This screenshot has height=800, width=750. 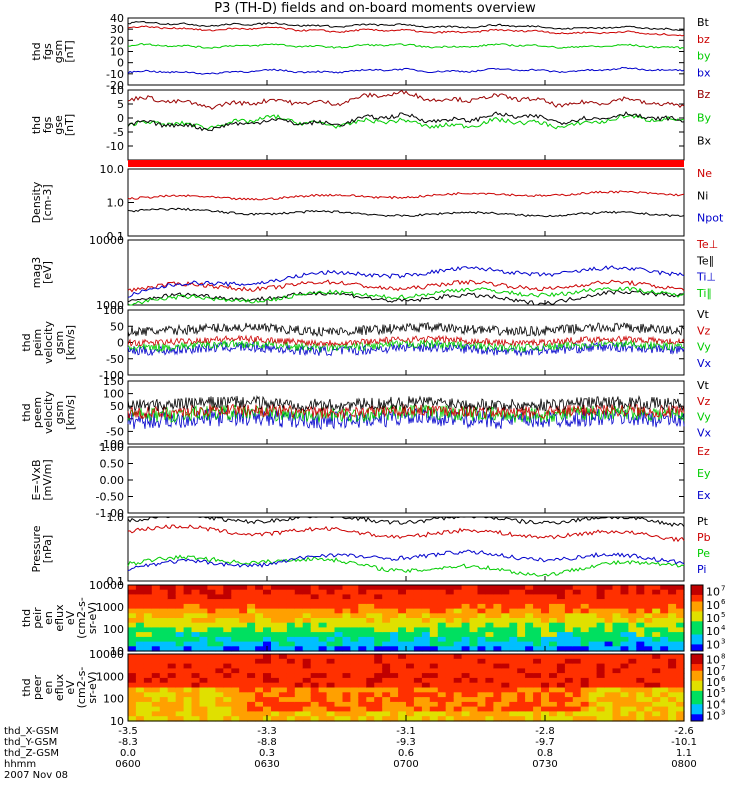 What do you see at coordinates (117, 40) in the screenshot?
I see `ytick-label-0: 20` at bounding box center [117, 40].